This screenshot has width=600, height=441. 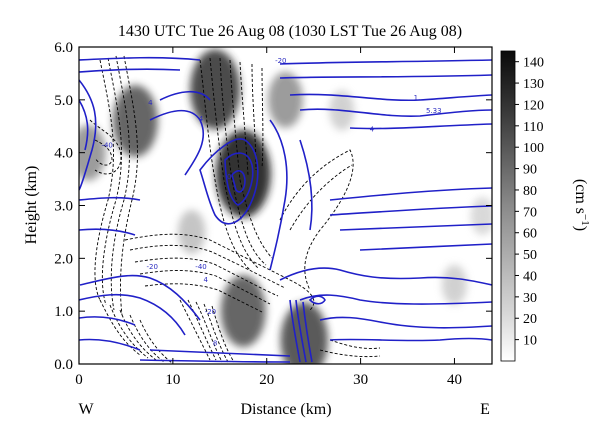 I want to click on colorbar-tick-label: 50, so click(x=530, y=255).